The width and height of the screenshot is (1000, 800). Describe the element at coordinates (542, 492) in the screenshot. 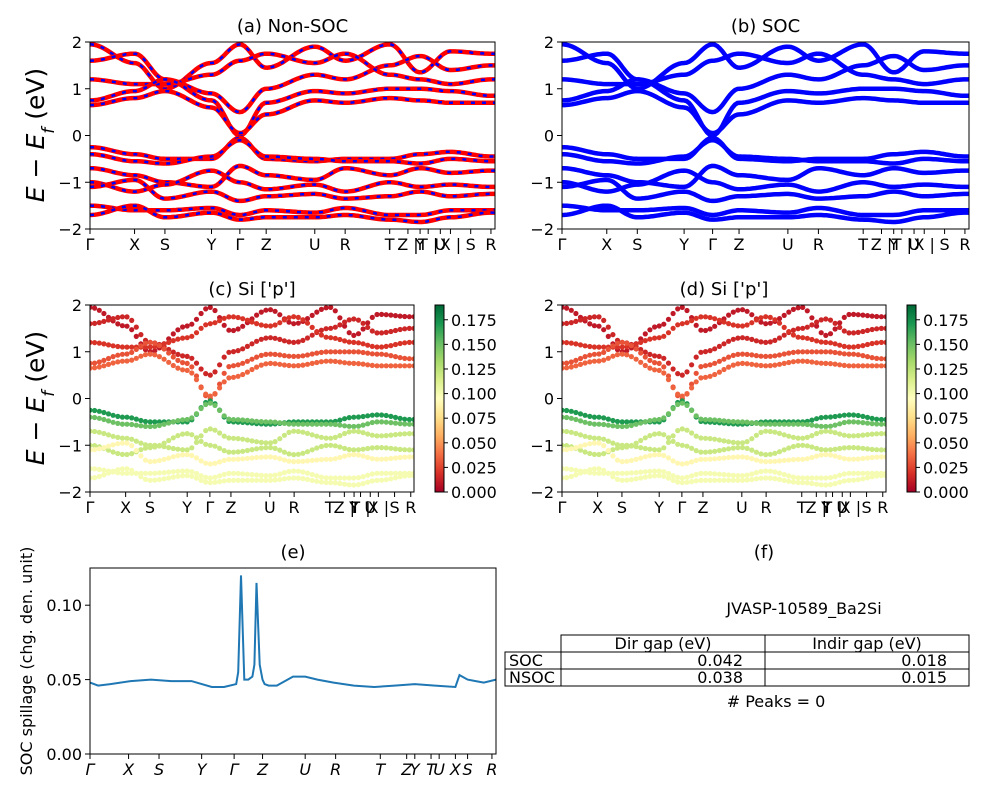

I see `y-tick-label: −2` at that location.